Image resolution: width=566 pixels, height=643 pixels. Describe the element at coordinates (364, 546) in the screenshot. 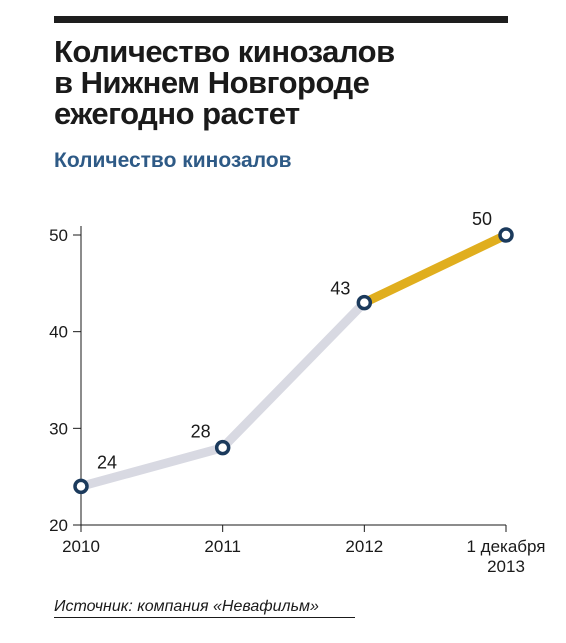

I see `x-tick-label: 2012` at that location.